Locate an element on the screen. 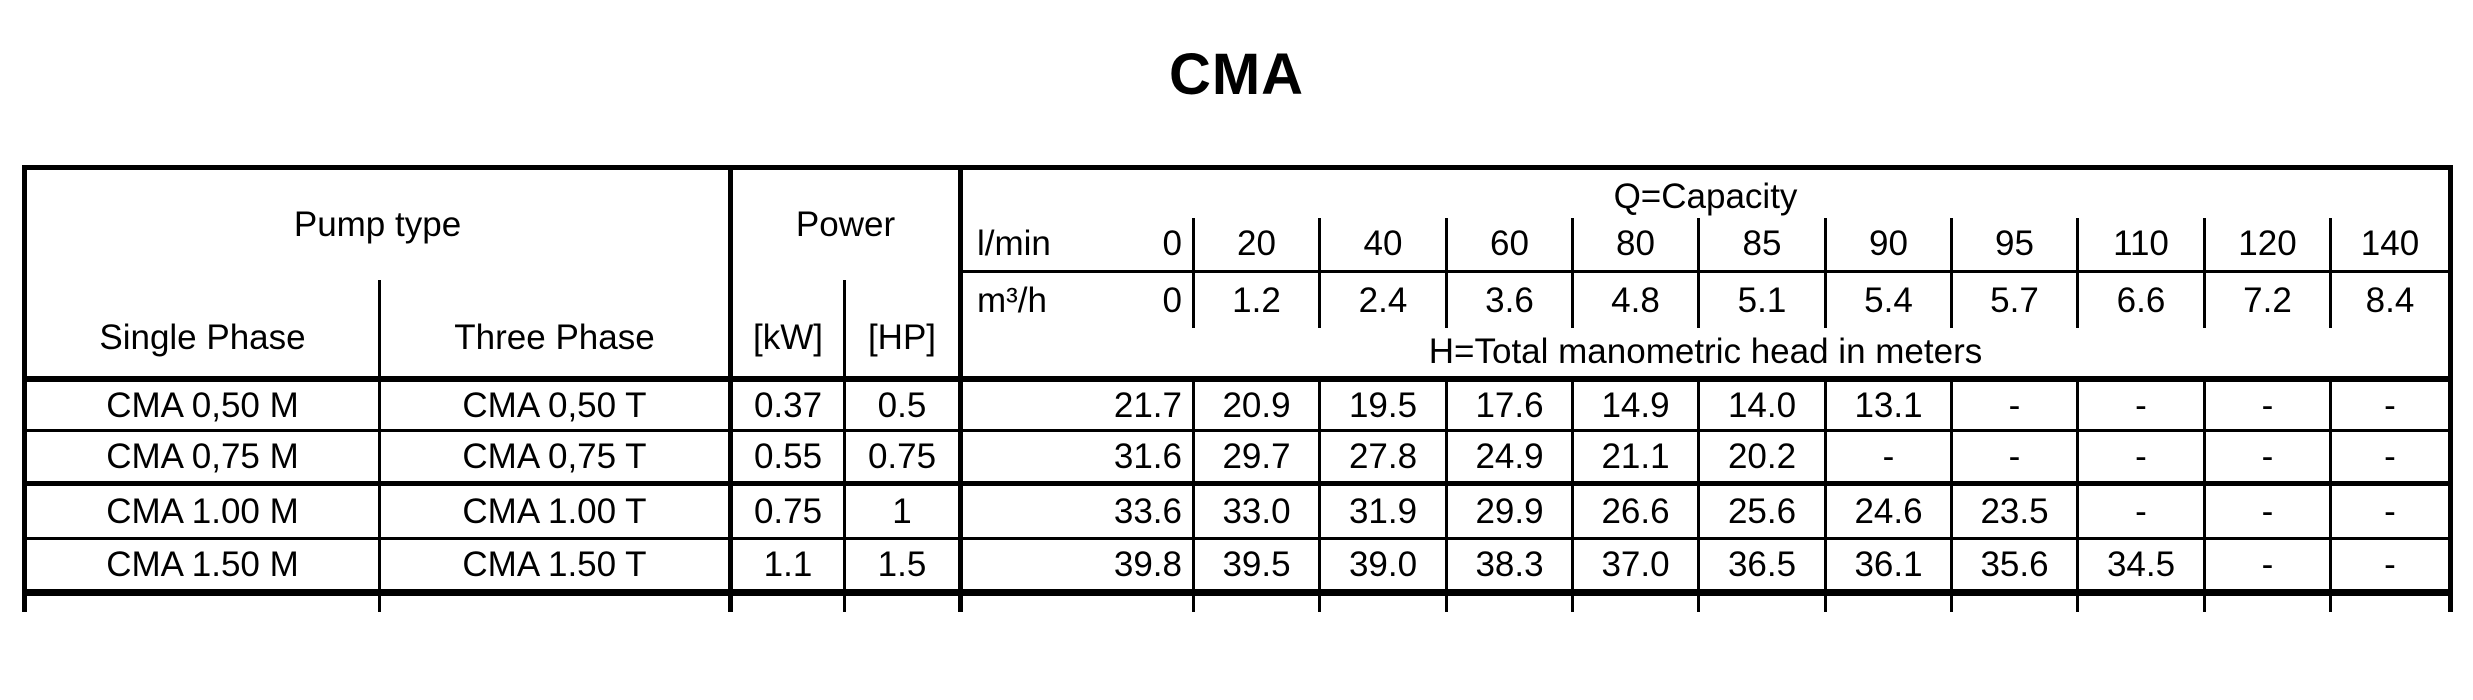  lmin-value-cell: 85 is located at coordinates (1762, 243).